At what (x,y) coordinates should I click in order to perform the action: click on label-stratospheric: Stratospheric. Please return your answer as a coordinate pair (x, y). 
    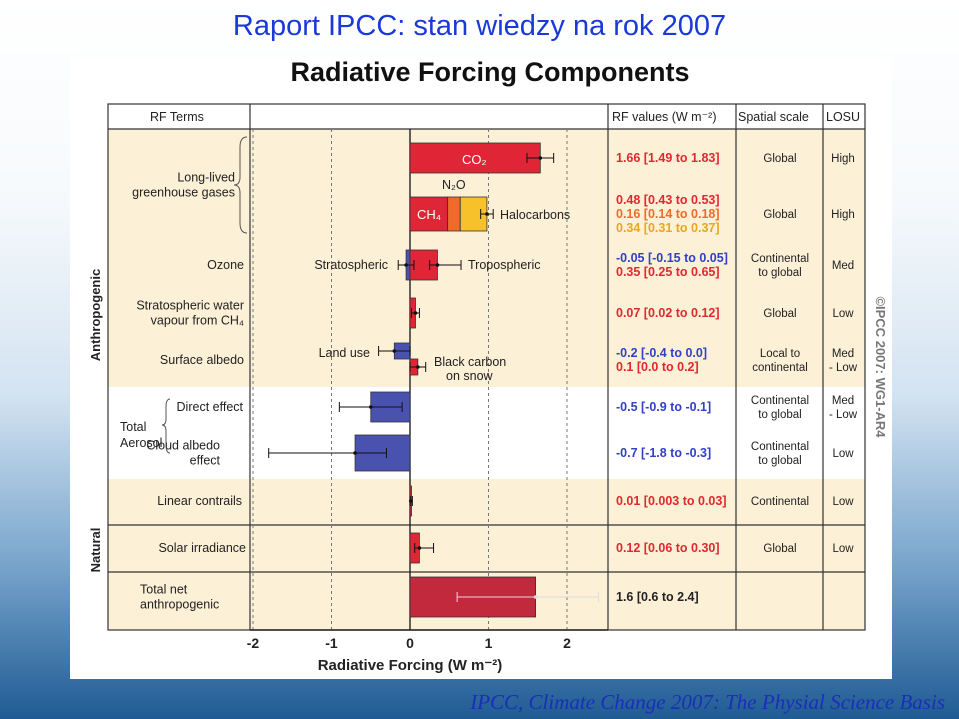
    Looking at the image, I should click on (351, 265).